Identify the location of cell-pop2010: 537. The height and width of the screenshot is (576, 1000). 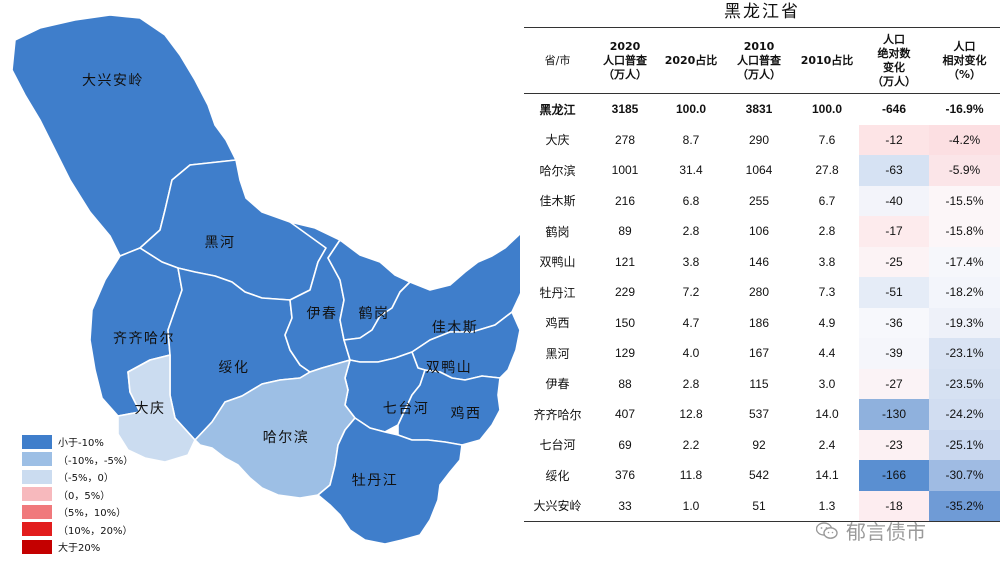
(759, 414).